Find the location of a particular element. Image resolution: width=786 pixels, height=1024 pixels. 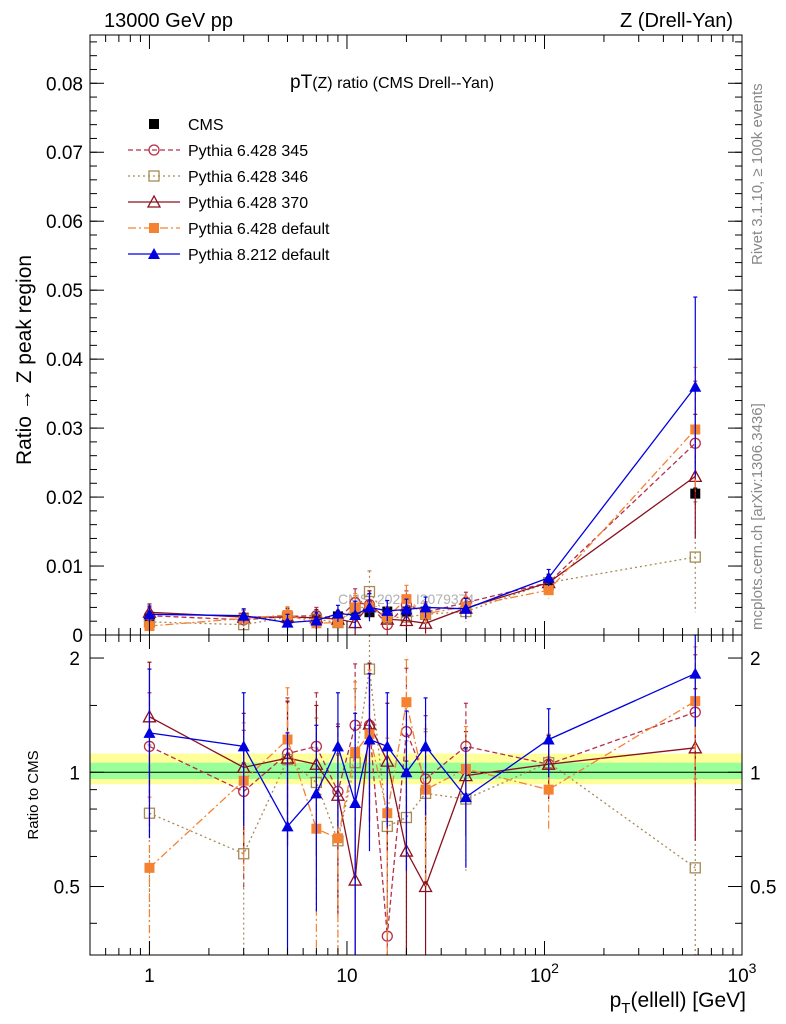

legend-label-p345: Pythia 6.428 345 is located at coordinates (248, 151).